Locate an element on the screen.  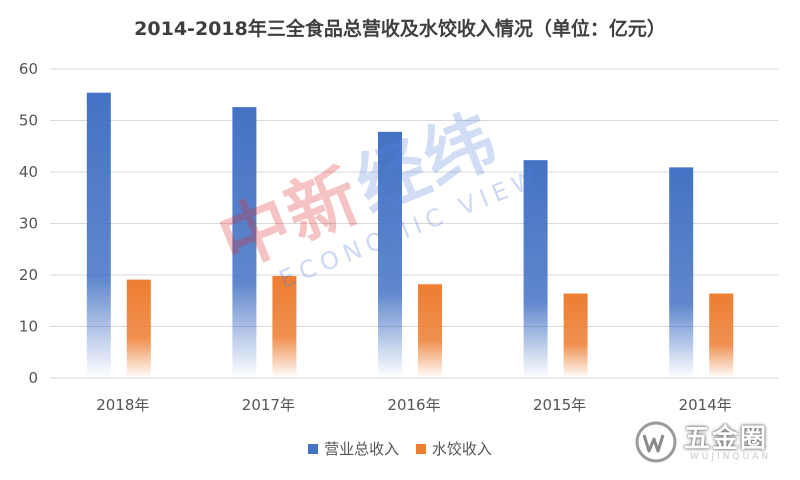
x-tick-label: 2017年 is located at coordinates (268, 405).